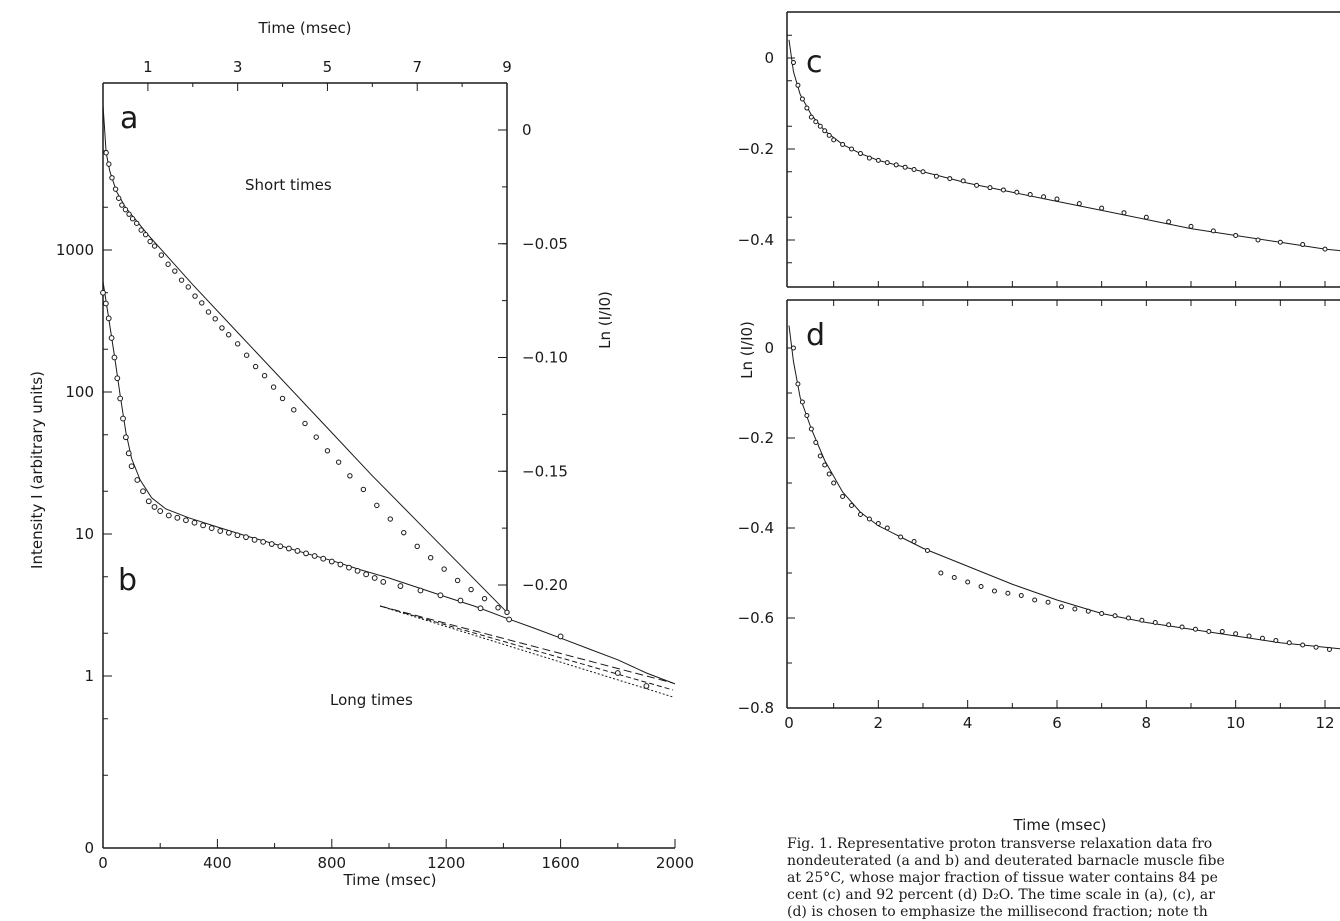 This screenshot has width=1340, height=921. Describe the element at coordinates (89, 676) in the screenshot. I see `ab-left-tick-label: 1` at that location.